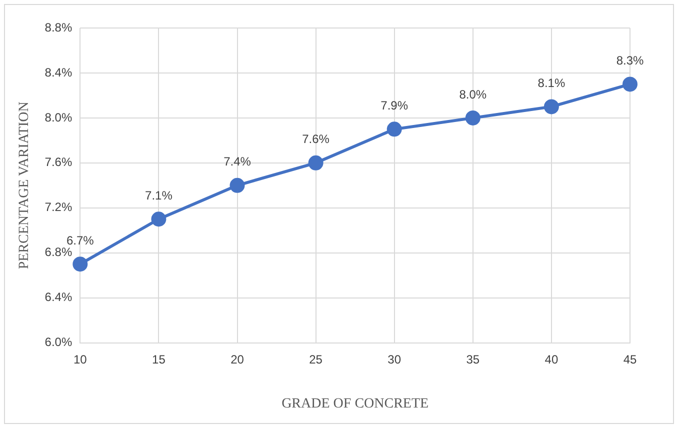 This screenshot has width=680, height=430. Describe the element at coordinates (58, 162) in the screenshot. I see `y-tick-label: 7.6%` at that location.